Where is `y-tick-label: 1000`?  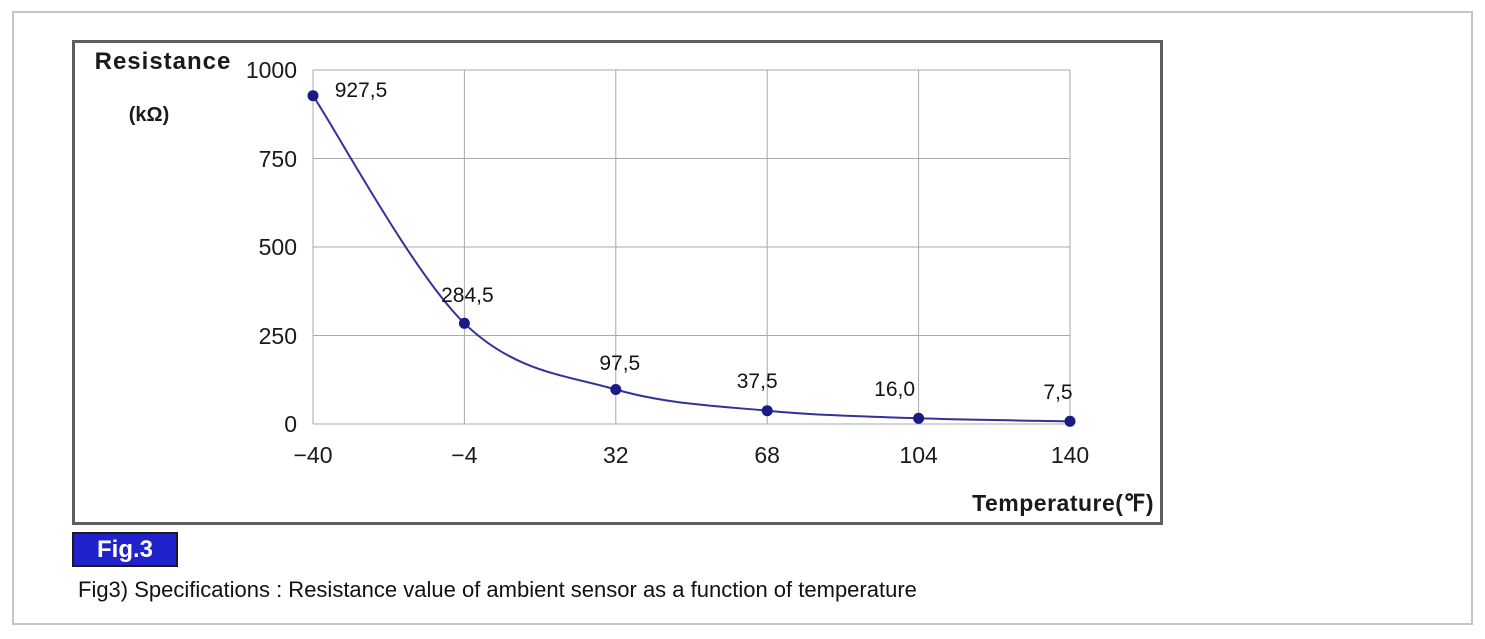
y-tick-label: 1000 is located at coordinates (271, 70).